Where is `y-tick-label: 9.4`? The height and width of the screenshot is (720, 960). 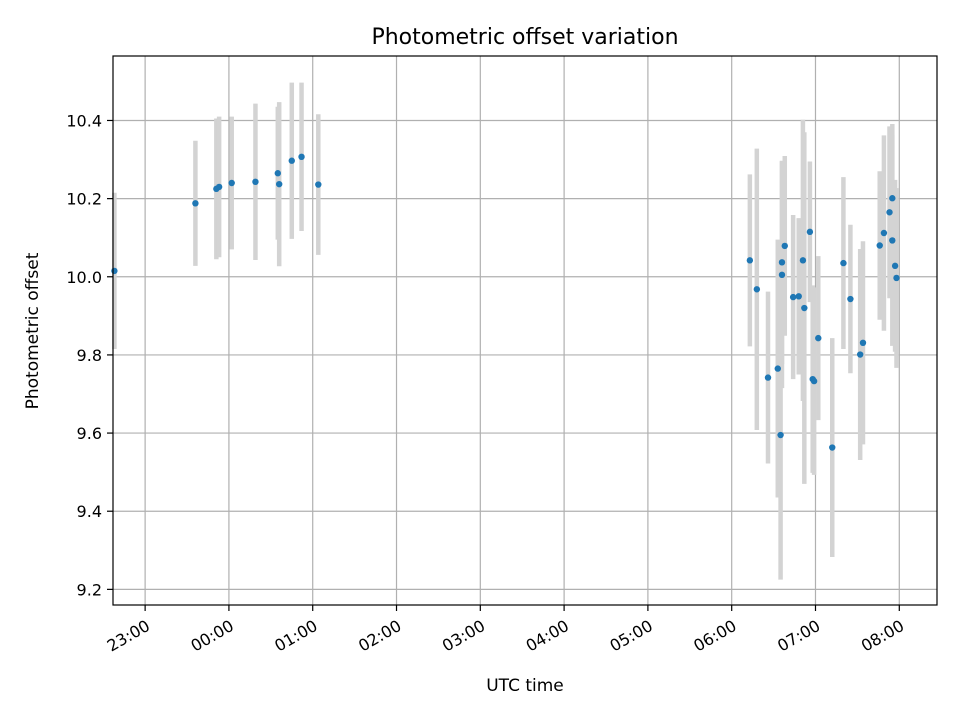 y-tick-label: 9.4 is located at coordinates (89, 511).